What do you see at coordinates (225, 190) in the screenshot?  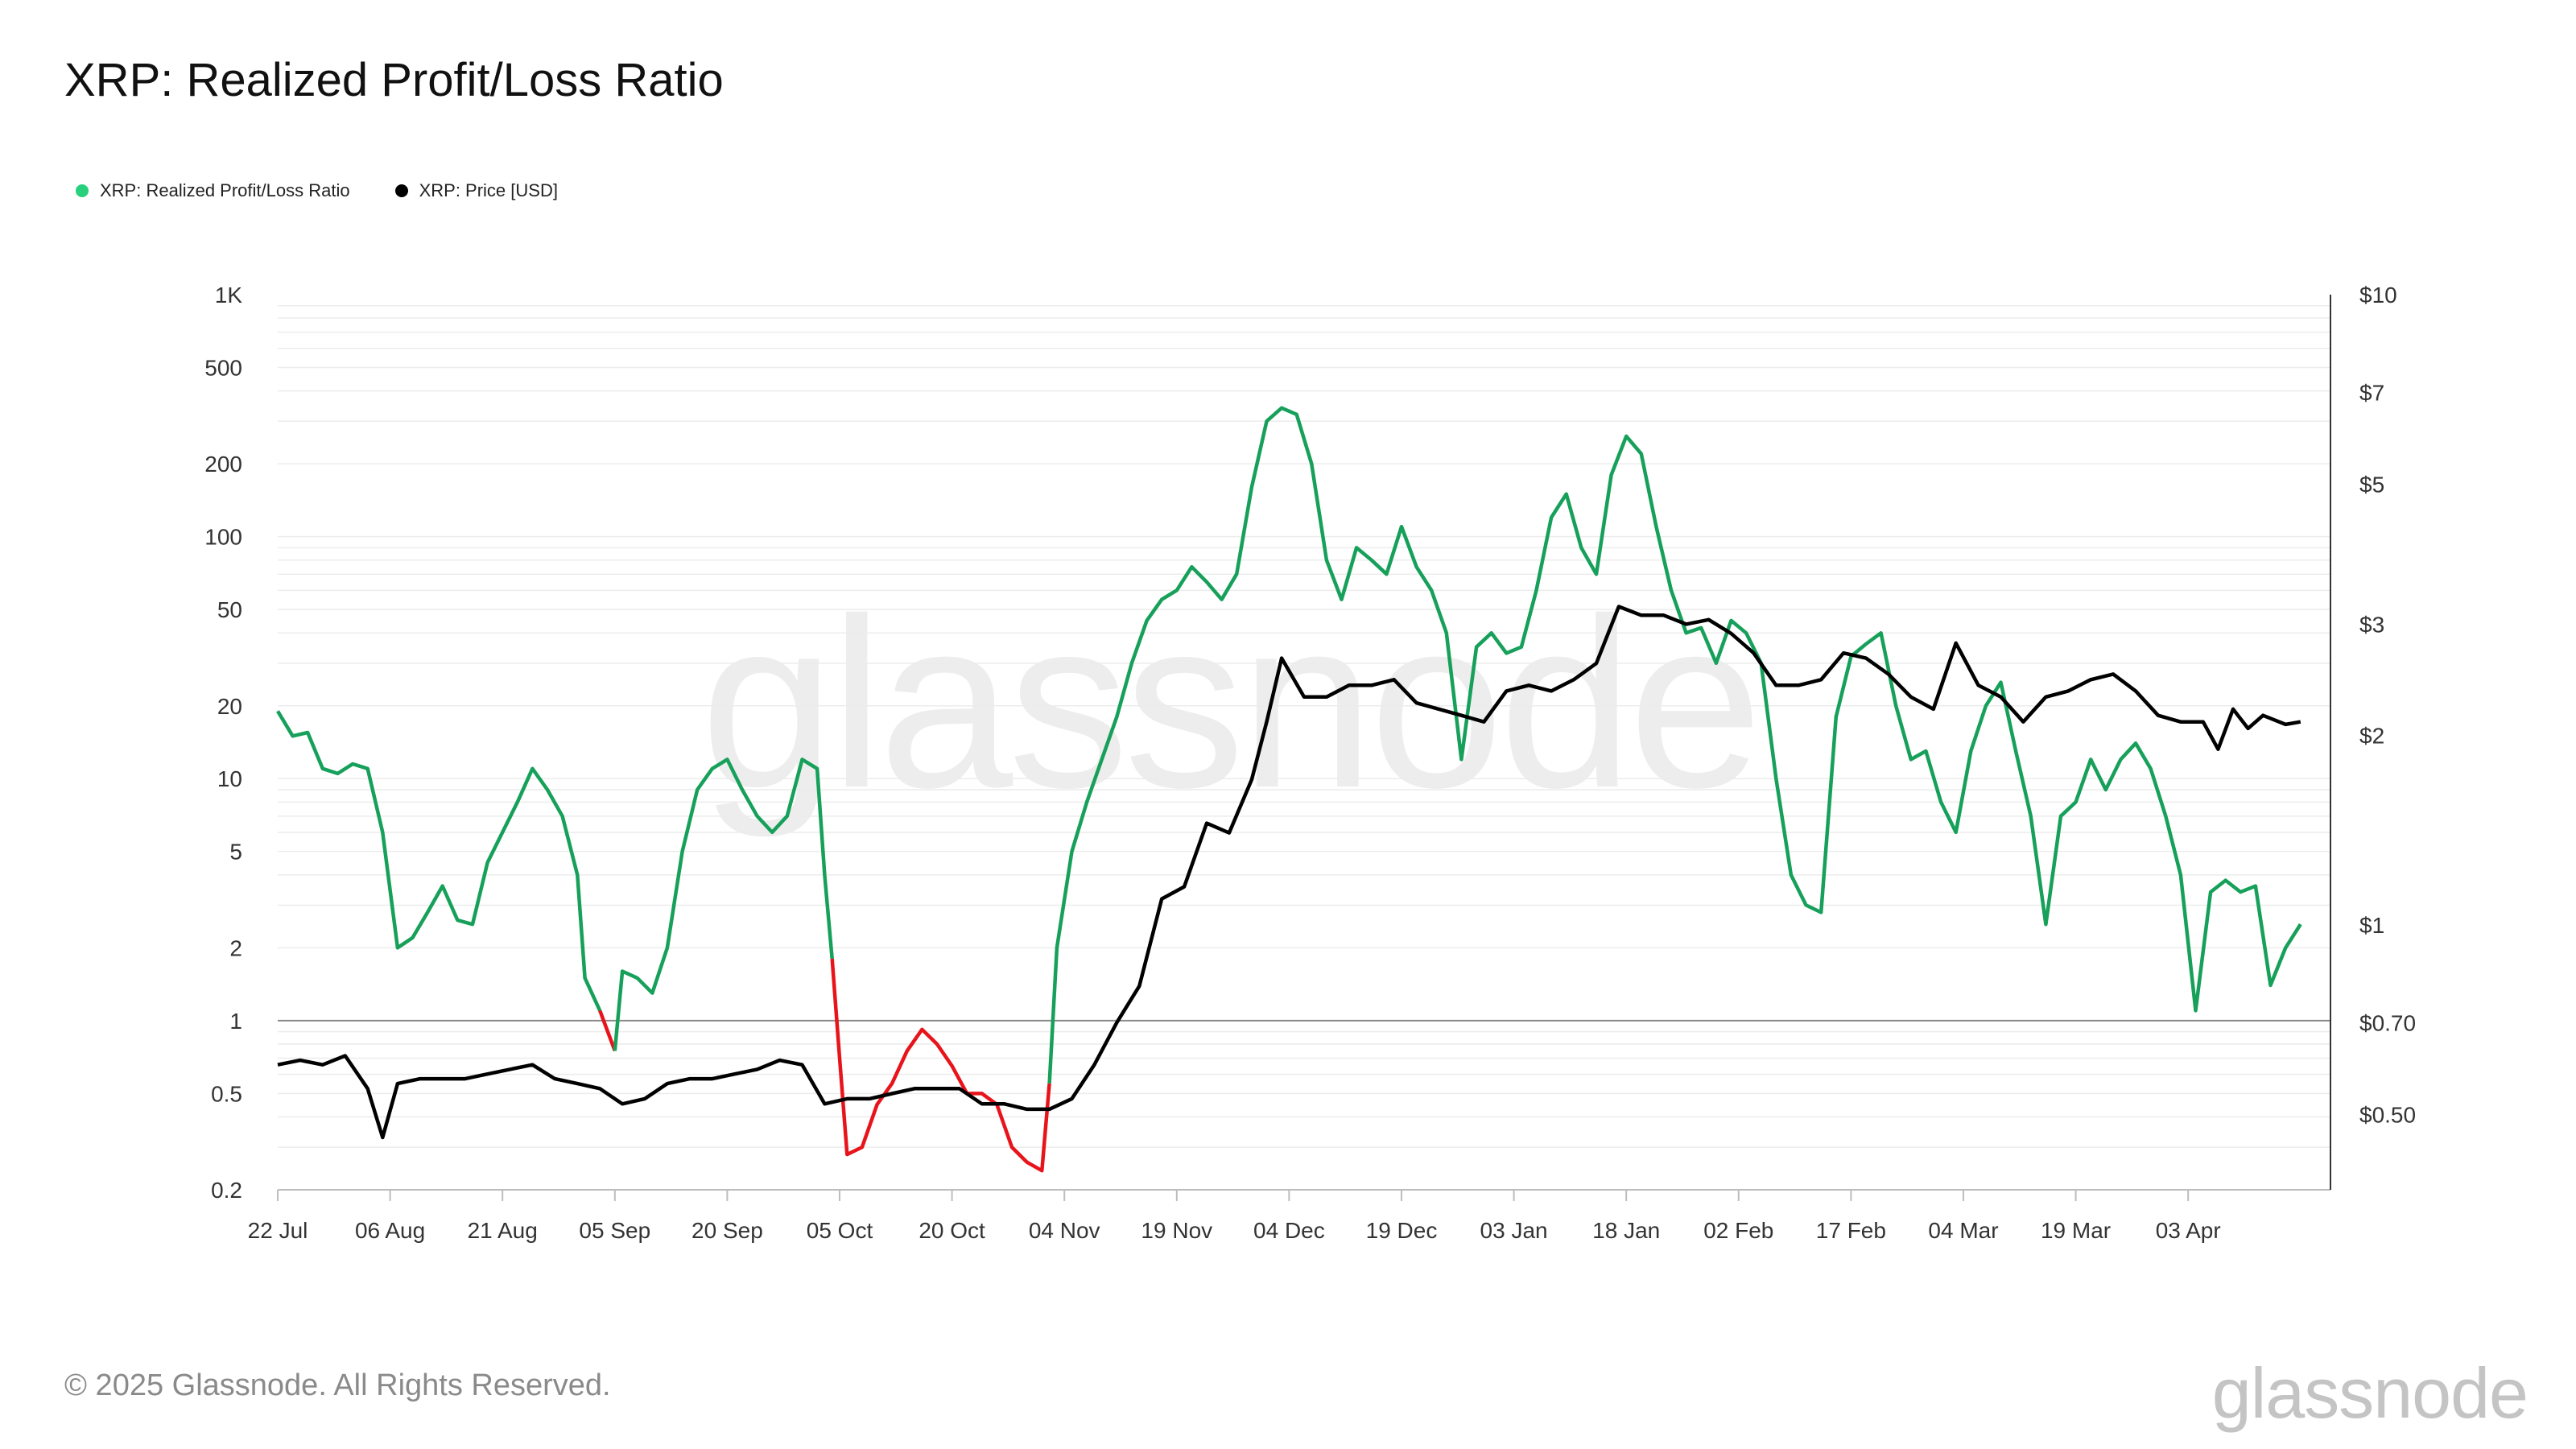 I see `legend-label-ratio: XRP: Realized Profit/Loss Ratio` at bounding box center [225, 190].